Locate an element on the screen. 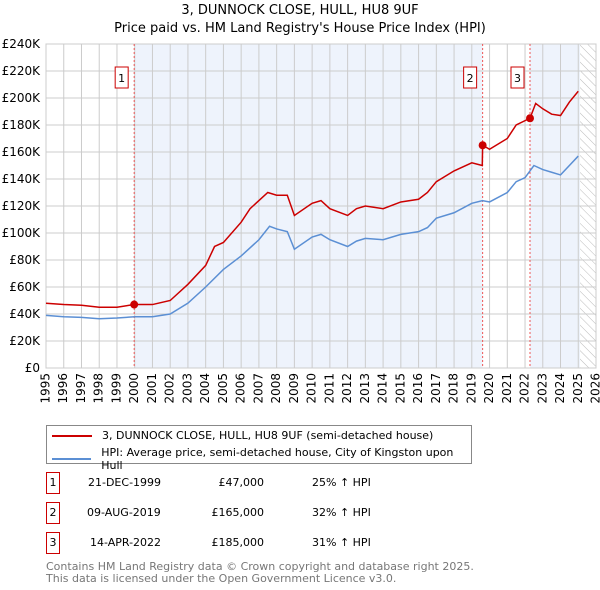 This screenshot has width=600, height=590. sale-row: 2 09-AUG-2019 £165,000 32% ↑ HPI is located at coordinates (256, 513).